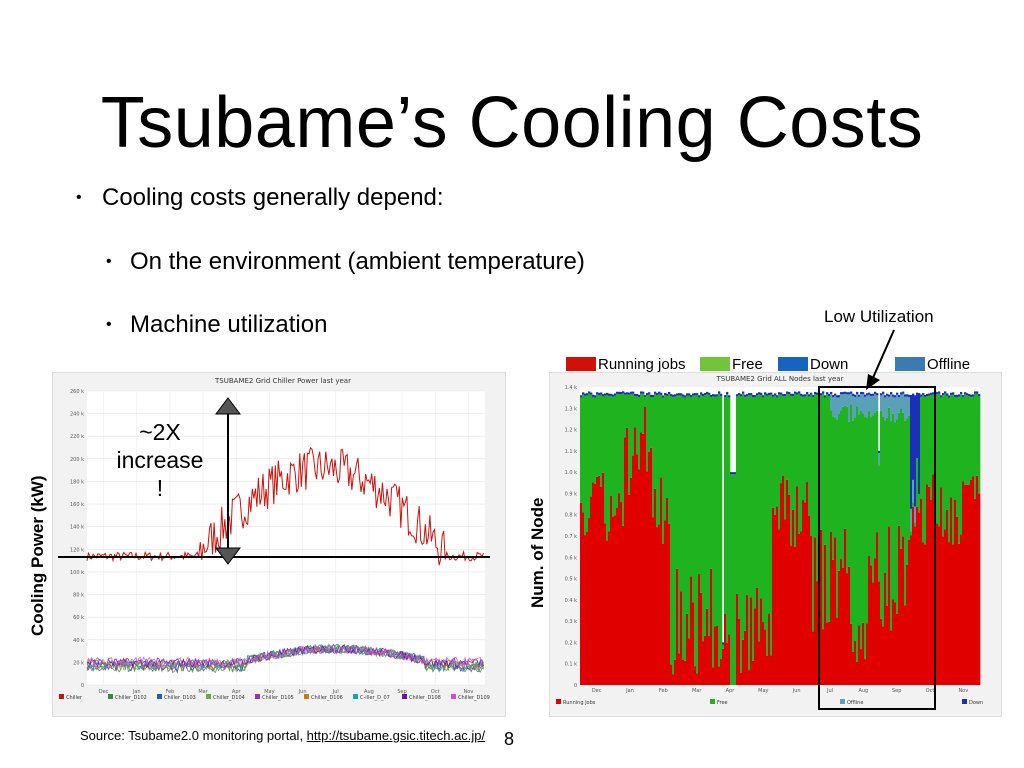 The image size is (1024, 768). What do you see at coordinates (269, 692) in the screenshot?
I see `left-x-tick: May` at bounding box center [269, 692].